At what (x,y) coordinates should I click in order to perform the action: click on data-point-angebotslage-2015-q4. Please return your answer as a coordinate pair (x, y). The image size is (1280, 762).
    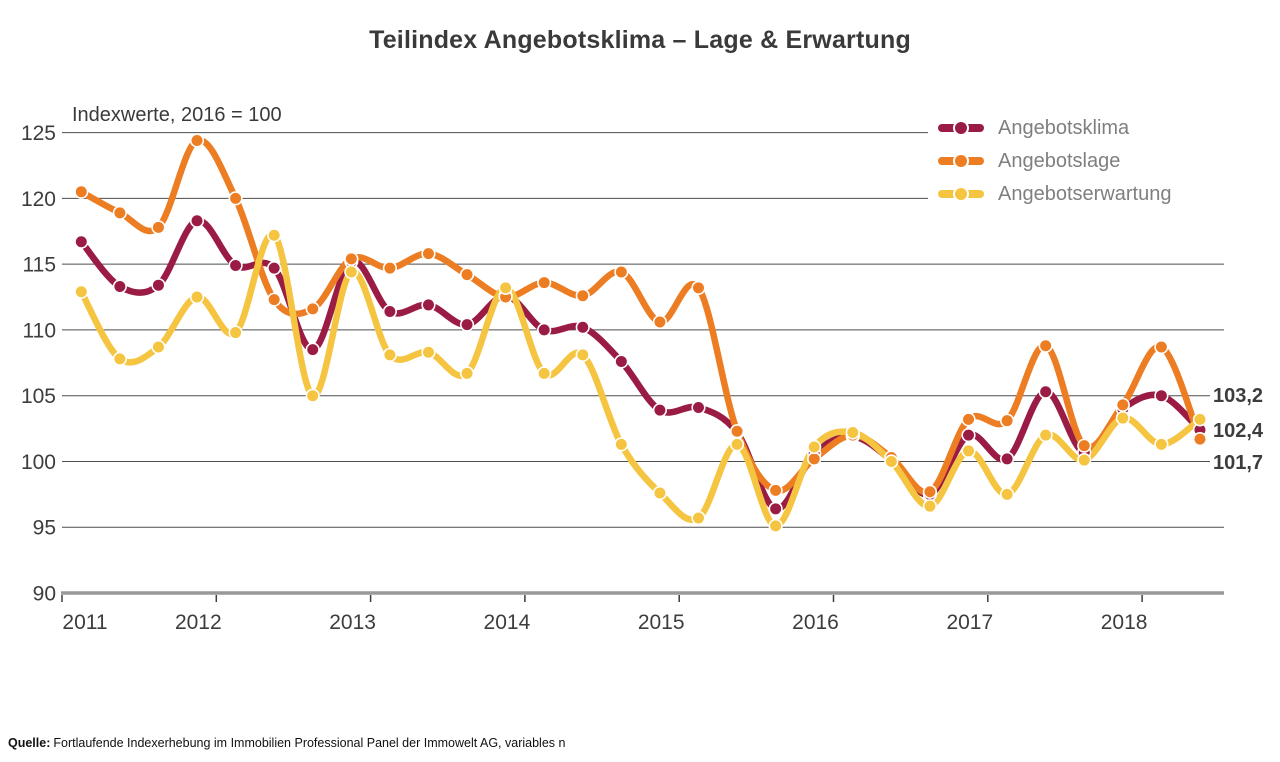
    Looking at the image, I should click on (814, 458).